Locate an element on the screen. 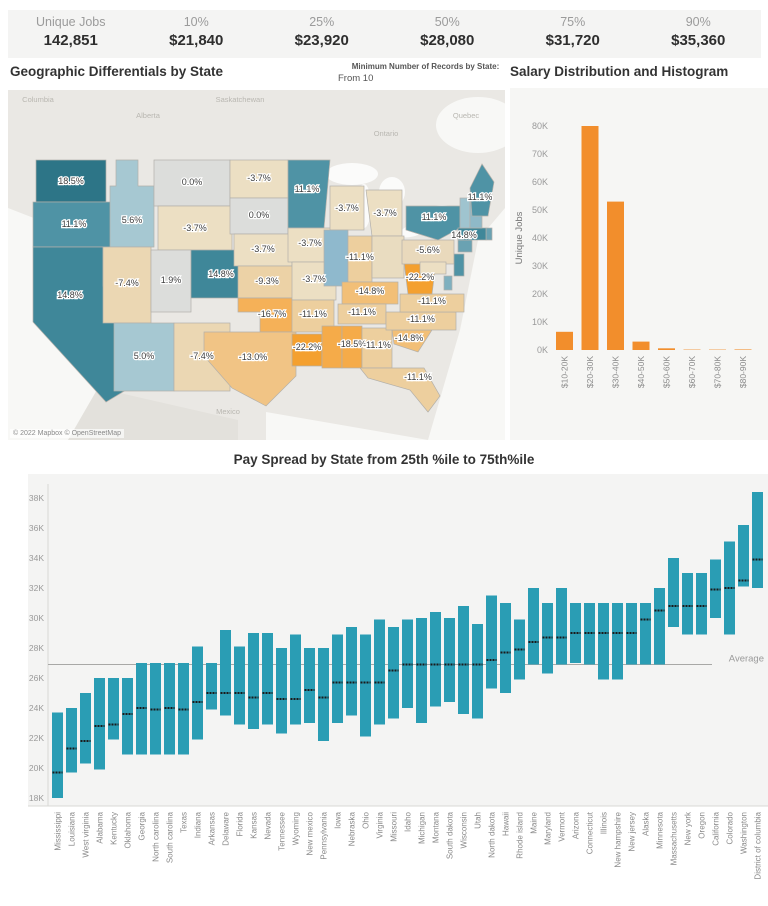  state-ga is located at coordinates (377, 348).